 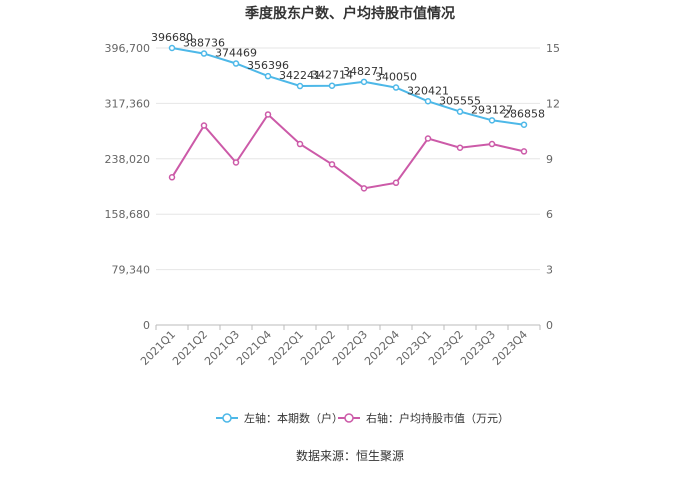 What do you see at coordinates (549, 214) in the screenshot?
I see `right-tick-label: 6` at bounding box center [549, 214].